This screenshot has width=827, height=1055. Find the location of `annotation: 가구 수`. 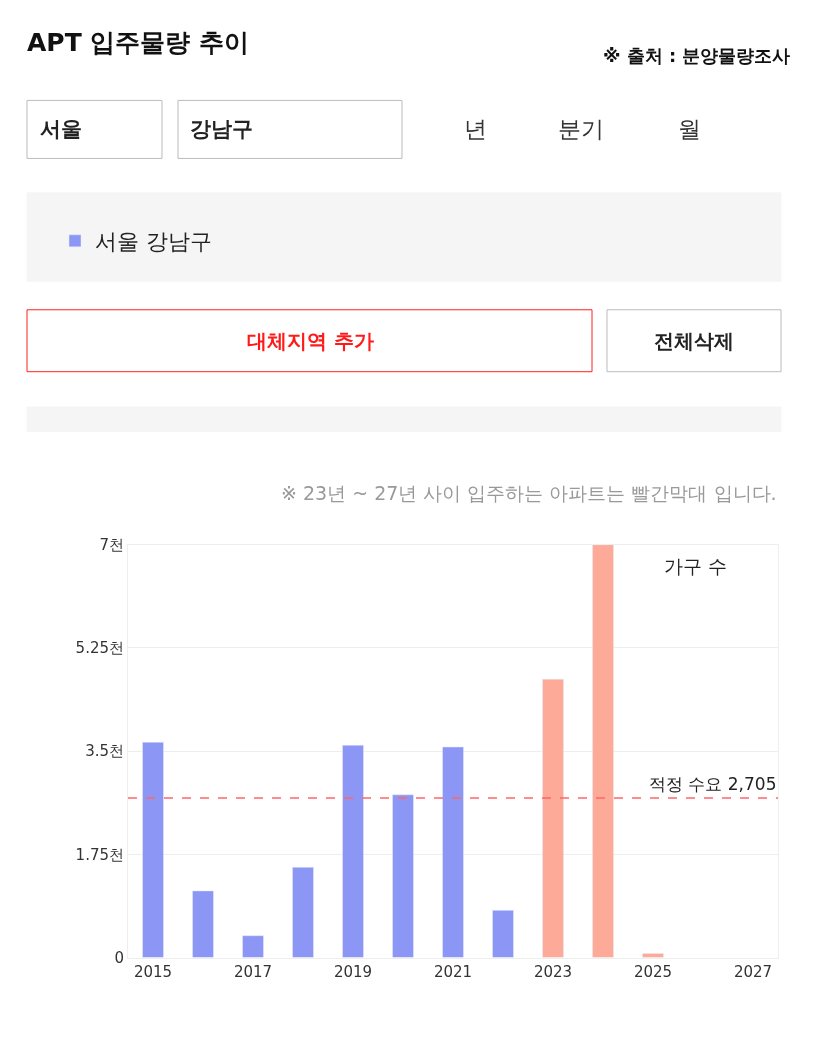

annotation: 가구 수 is located at coordinates (696, 566).